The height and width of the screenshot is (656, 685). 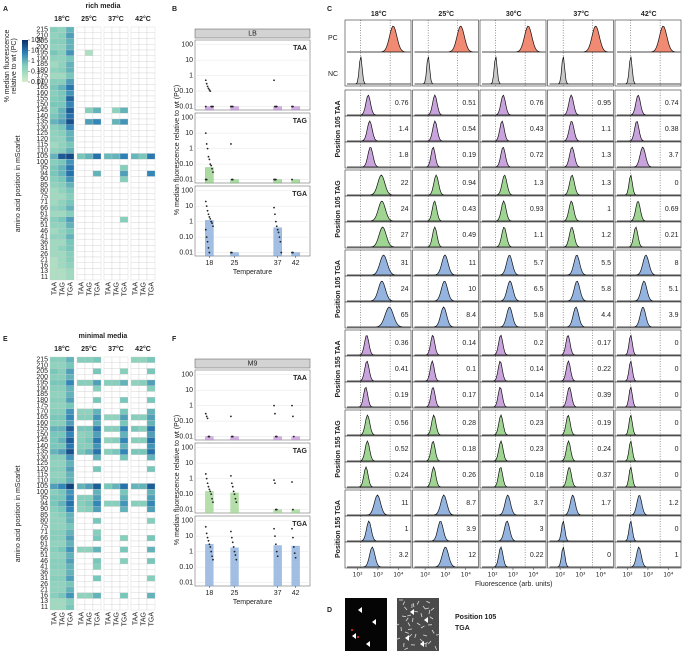 What do you see at coordinates (187, 521) in the screenshot?
I see `y-tick-label: 100` at bounding box center [187, 521].